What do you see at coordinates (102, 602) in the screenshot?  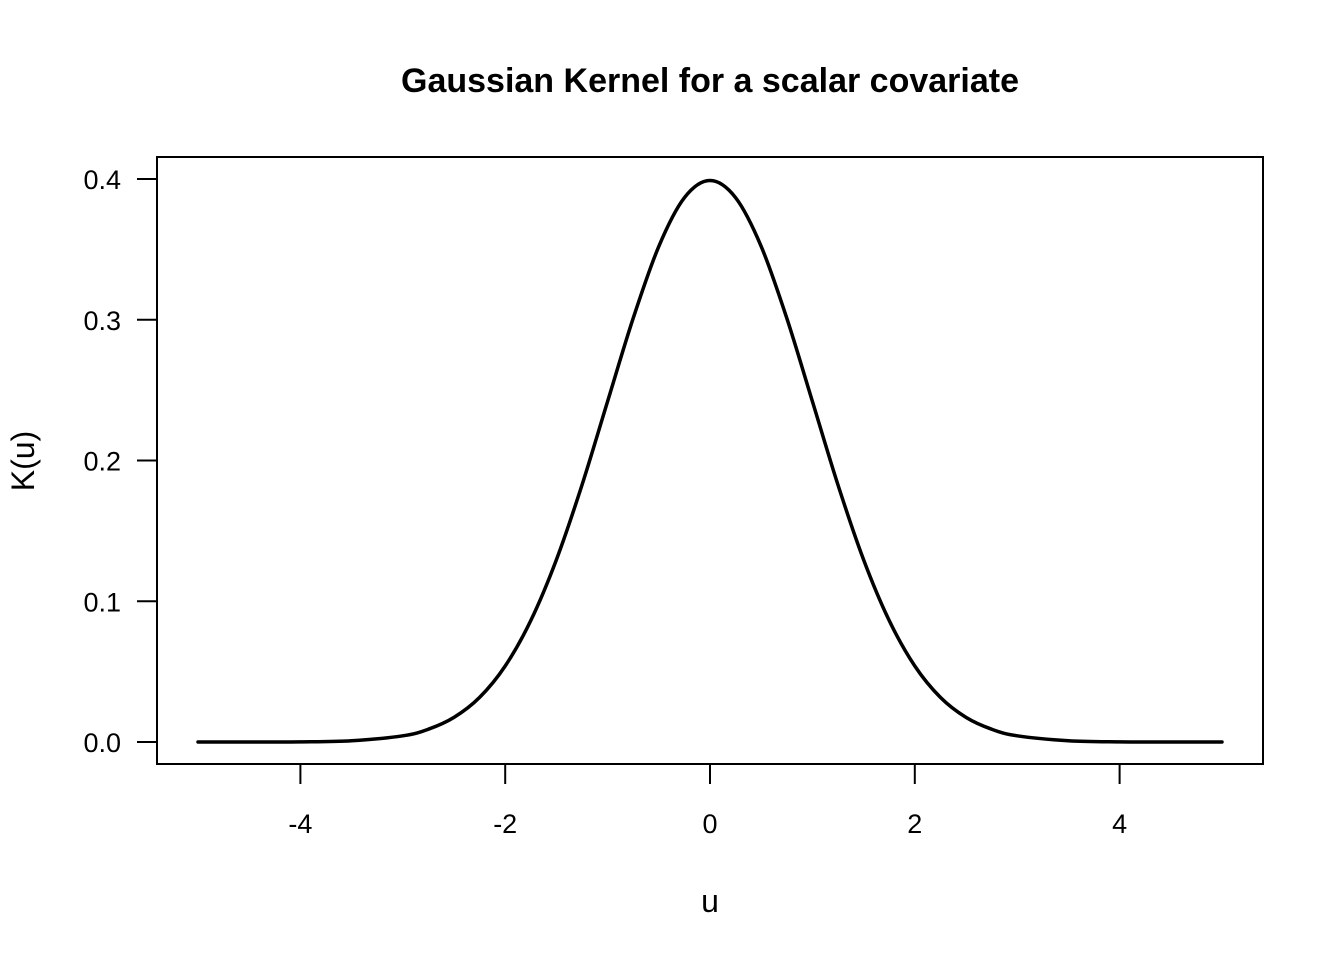 I see `y-tick-label: 0.1` at bounding box center [102, 602].